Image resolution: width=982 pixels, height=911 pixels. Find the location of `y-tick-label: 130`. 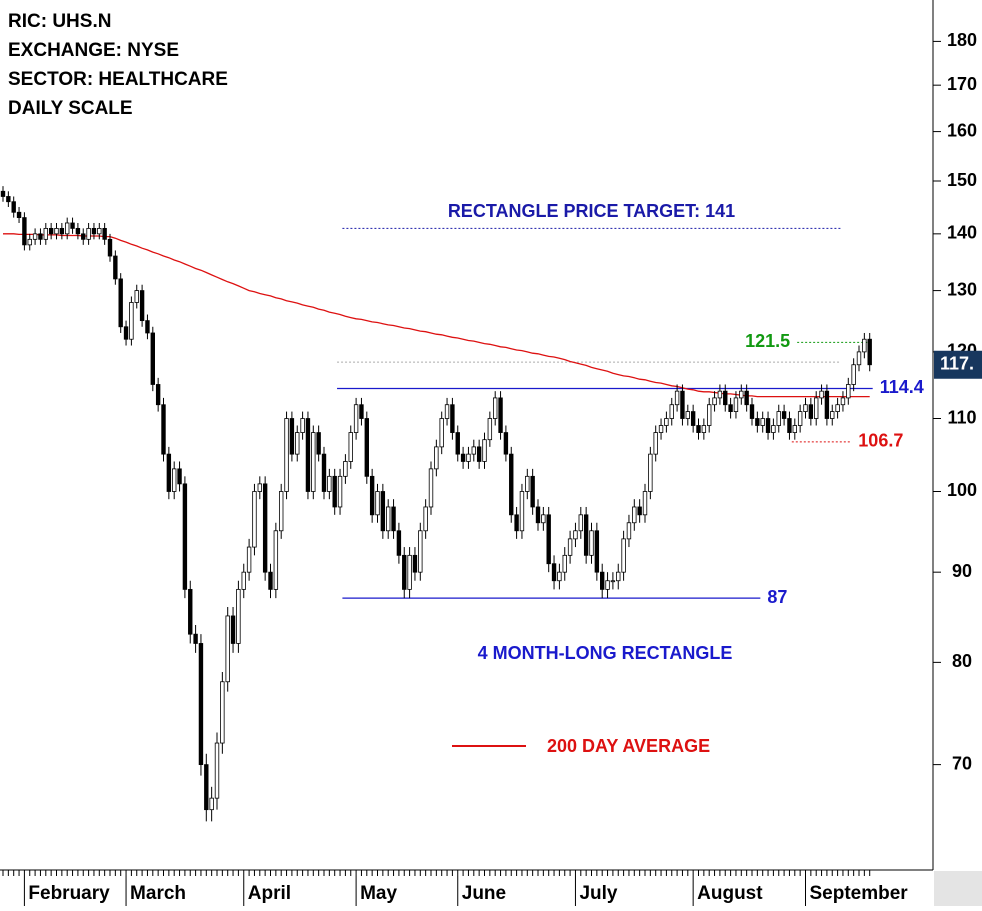

y-tick-label: 130 is located at coordinates (962, 289).